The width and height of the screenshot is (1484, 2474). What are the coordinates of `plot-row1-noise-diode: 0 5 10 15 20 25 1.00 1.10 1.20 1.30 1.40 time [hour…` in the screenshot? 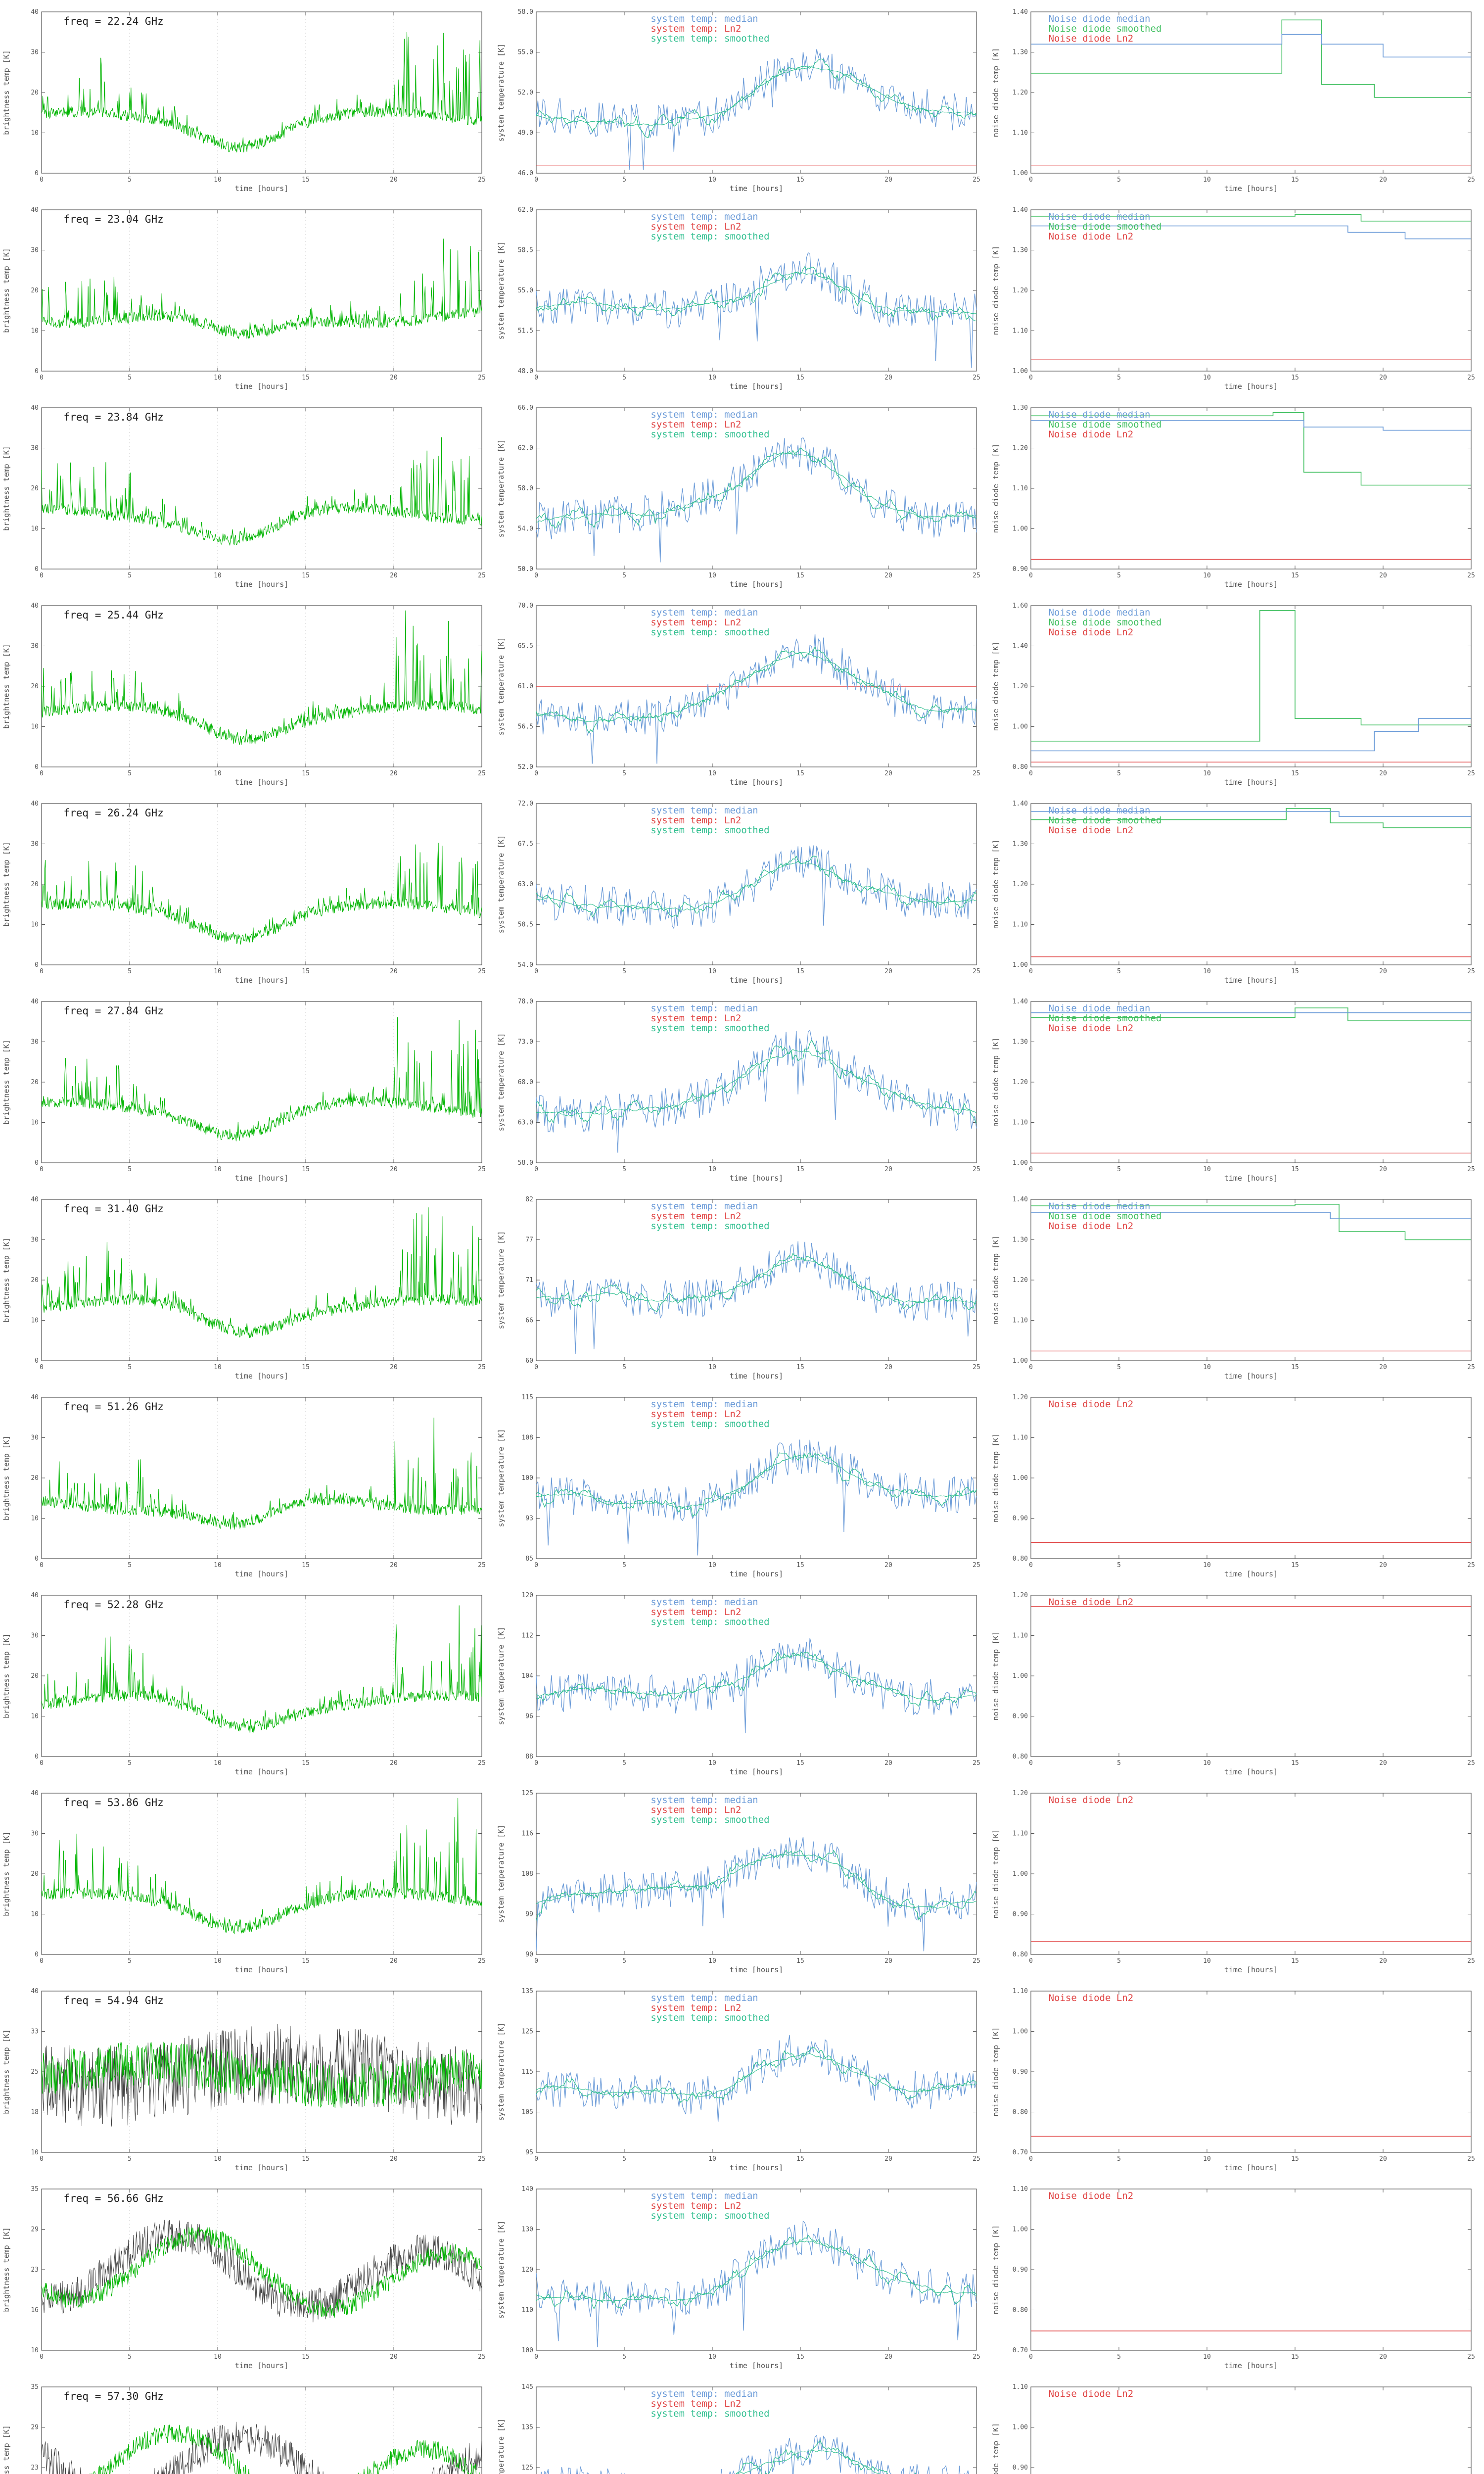 It's located at (1236, 99).